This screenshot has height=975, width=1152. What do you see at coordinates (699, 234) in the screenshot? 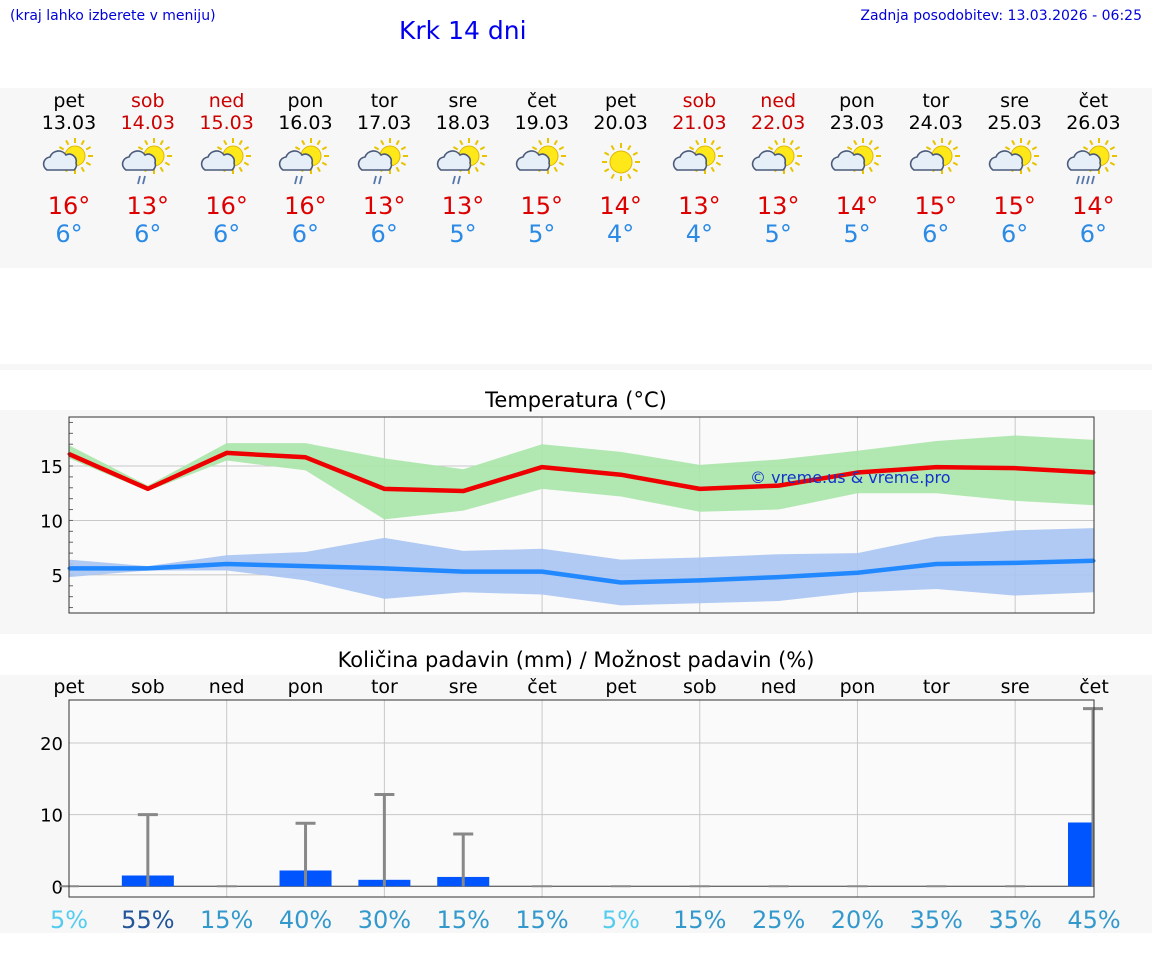
I see `min-temperature: 4°` at bounding box center [699, 234].